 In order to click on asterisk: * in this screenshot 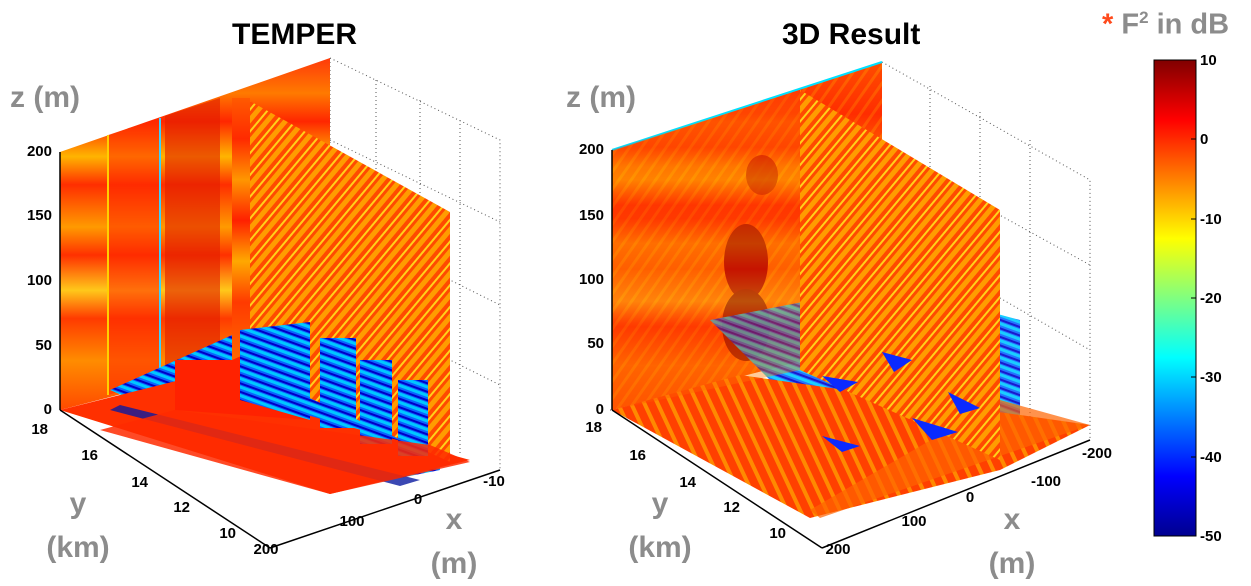, I will do `click(1108, 24)`.